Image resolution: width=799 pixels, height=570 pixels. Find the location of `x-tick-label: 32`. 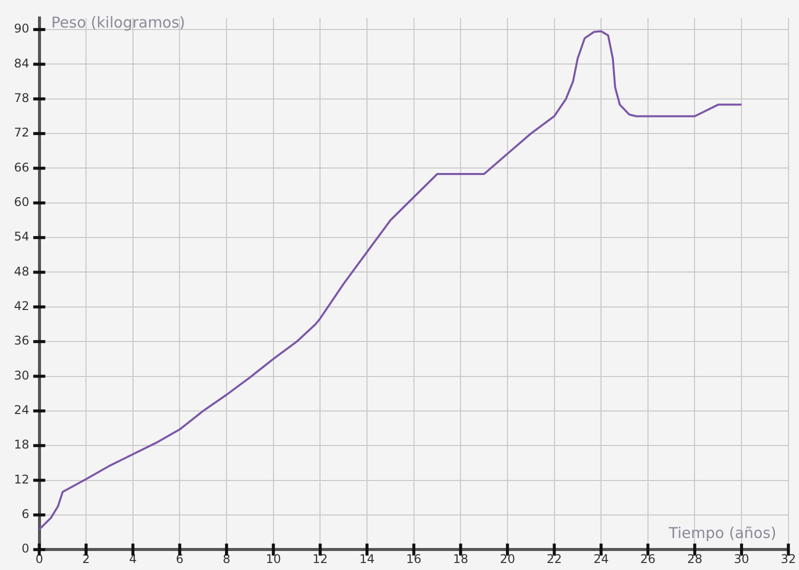

x-tick-label: 32 is located at coordinates (788, 559).